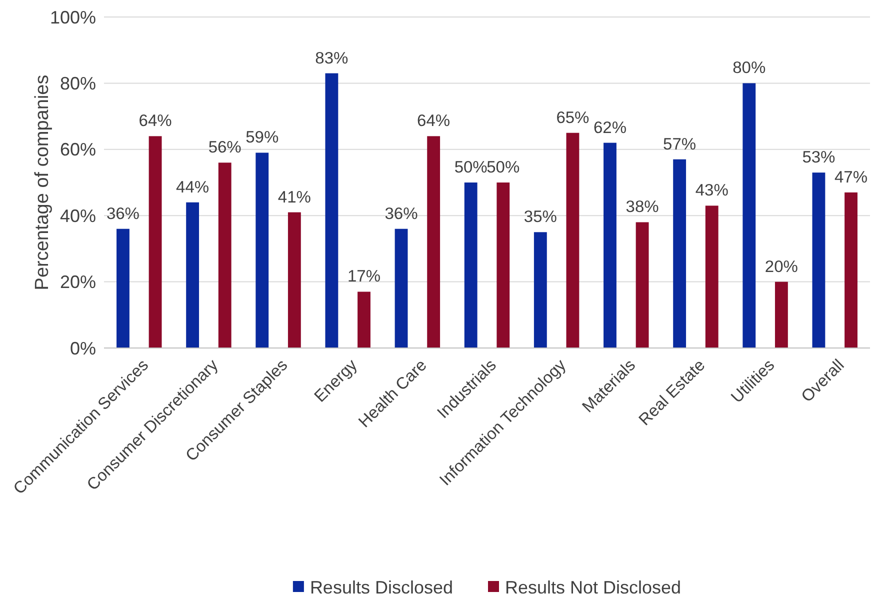 The image size is (885, 601). Describe the element at coordinates (295, 197) in the screenshot. I see `data-label: 41%` at that location.